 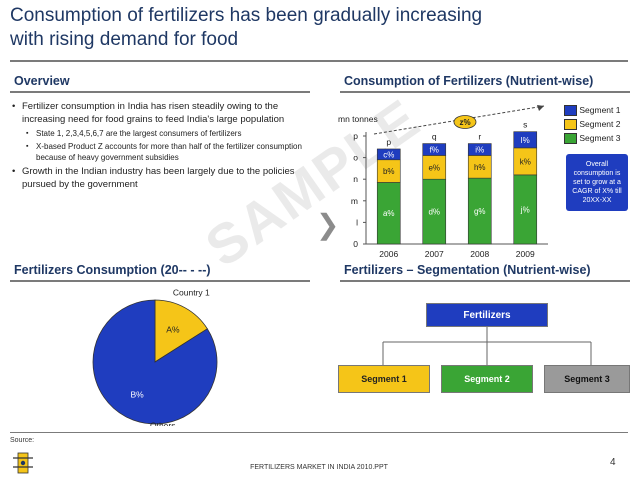 I want to click on legend-label-seg3: Segment 3, so click(x=600, y=138).